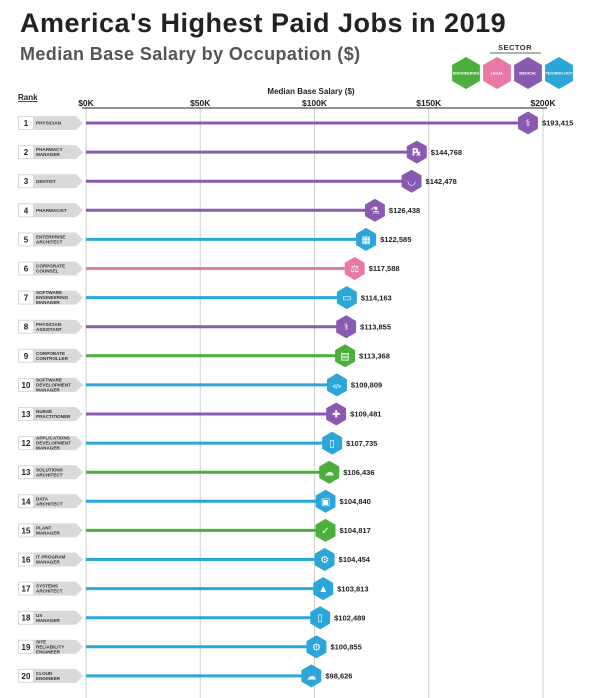  Describe the element at coordinates (49, 469) in the screenshot. I see `job-label: SOLUTIONS` at that location.